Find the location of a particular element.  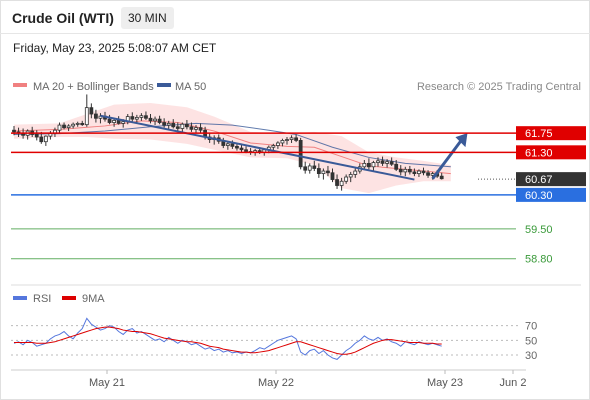

resistance-label-bg is located at coordinates (551, 152).